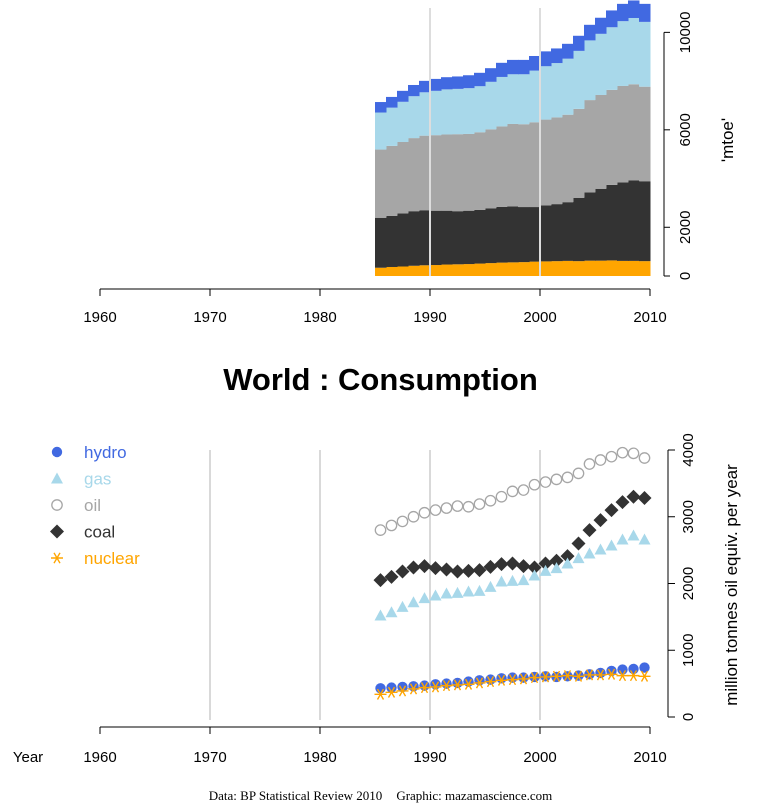 The image size is (761, 808). Describe the element at coordinates (380, 530) in the screenshot. I see `point-oil-1985` at that location.